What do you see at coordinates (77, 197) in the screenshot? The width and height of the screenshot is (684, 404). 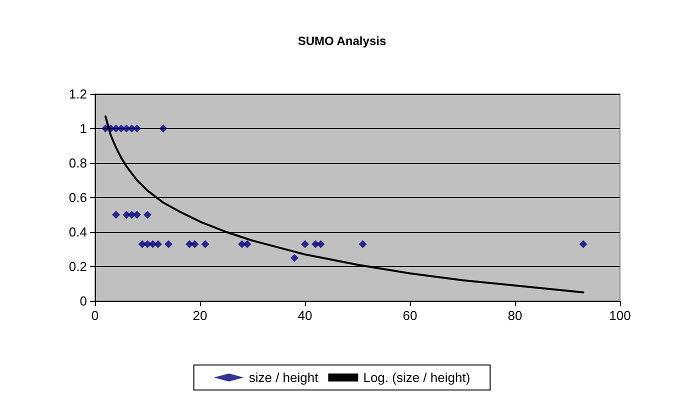 I see `y-tick-label: 0.6` at bounding box center [77, 197].